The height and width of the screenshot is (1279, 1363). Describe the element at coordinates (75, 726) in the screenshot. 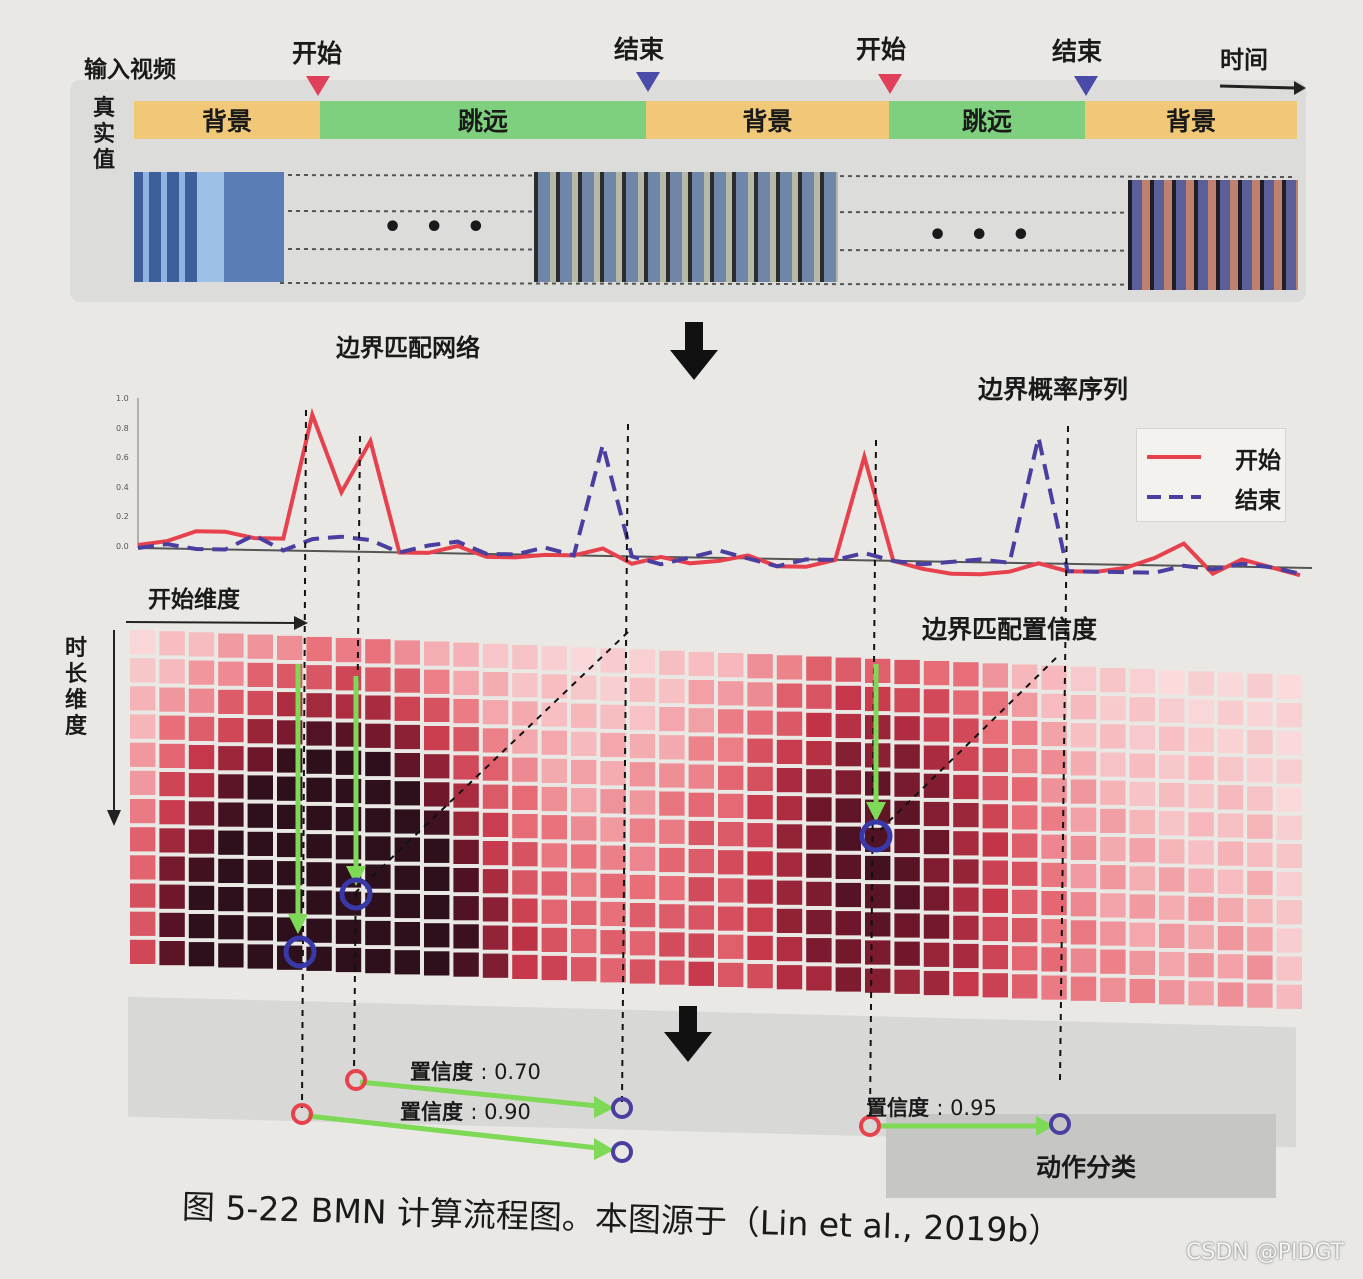

I see `duration-char: 度` at that location.